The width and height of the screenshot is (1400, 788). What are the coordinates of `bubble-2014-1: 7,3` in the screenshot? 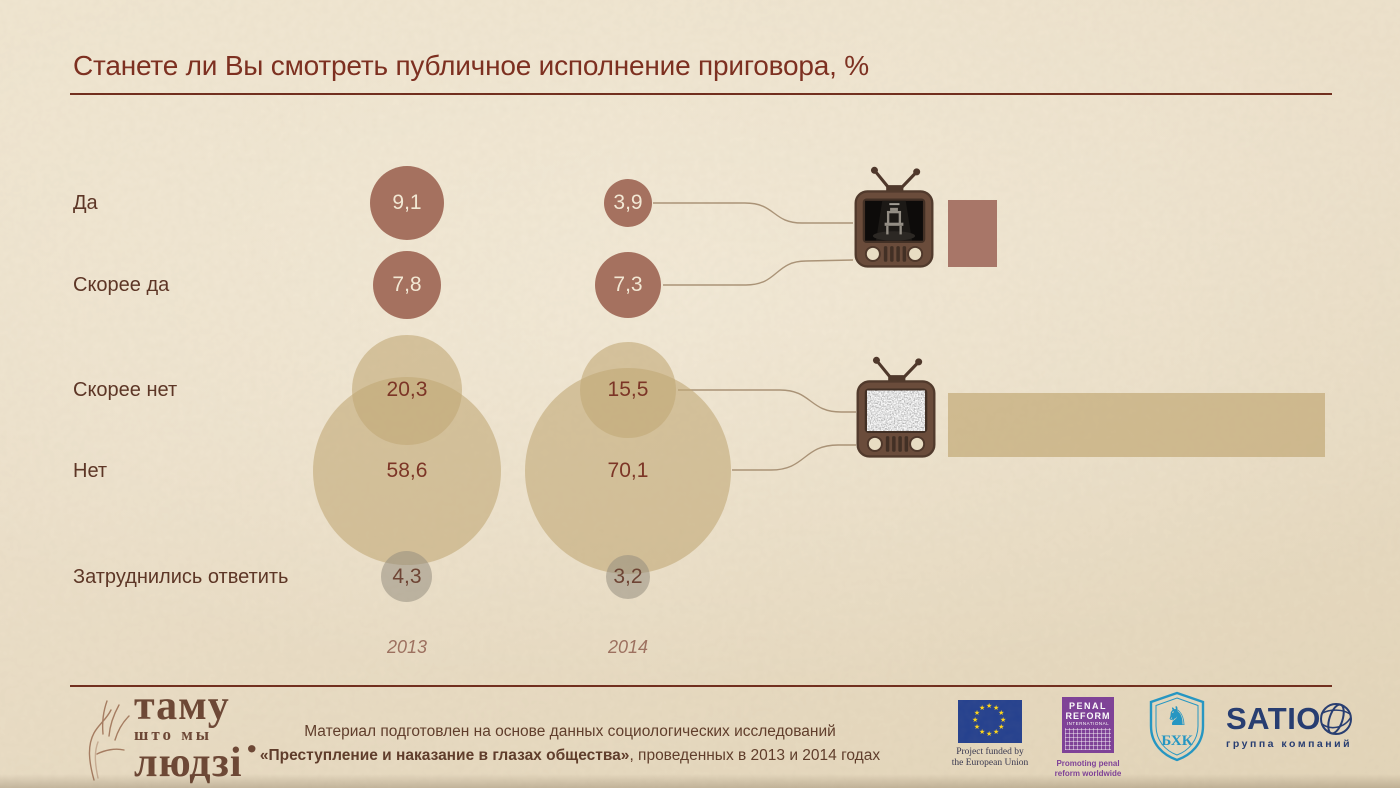 It's located at (628, 285).